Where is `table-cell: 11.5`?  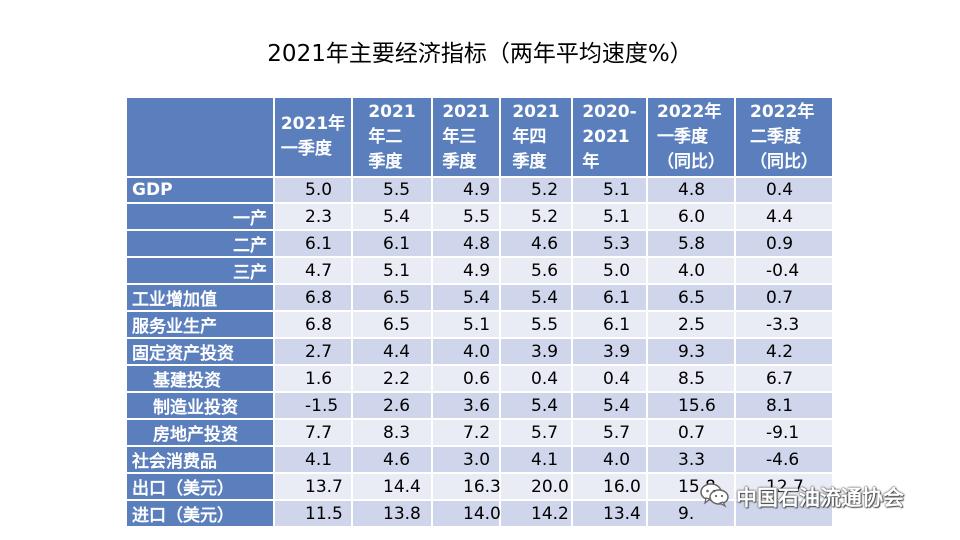 table-cell: 11.5 is located at coordinates (313, 513).